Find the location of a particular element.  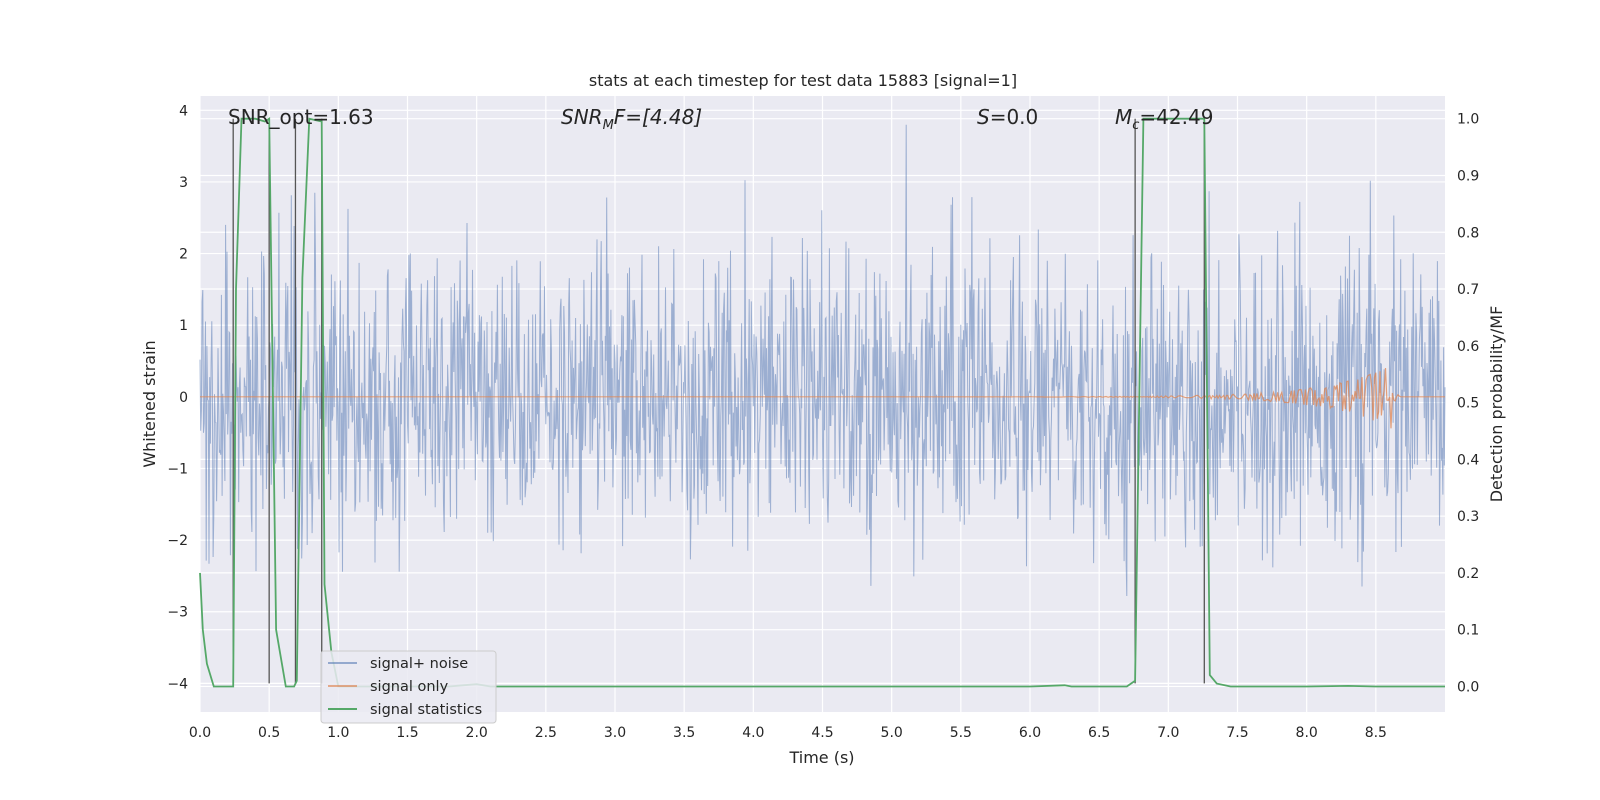

legend-label-signal: signal only is located at coordinates (409, 687).